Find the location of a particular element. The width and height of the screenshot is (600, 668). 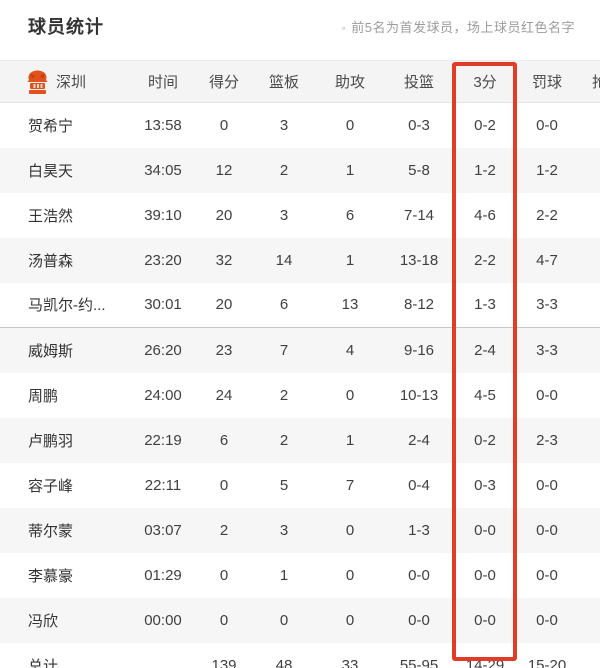

totals-row: 总计 139 48 33 55-95 14-29 15-20 is located at coordinates (300, 655).